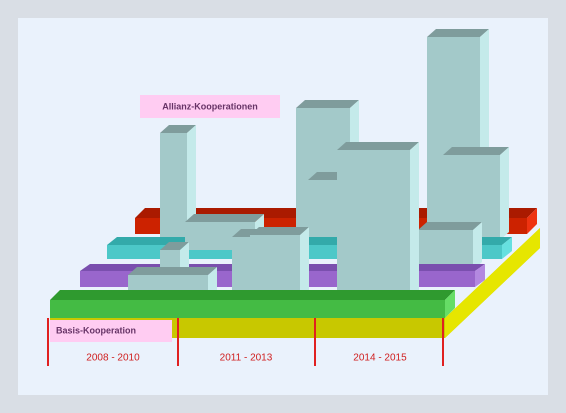  What do you see at coordinates (492, 283) in the screenshot?
I see `base-slab-side` at bounding box center [492, 283].